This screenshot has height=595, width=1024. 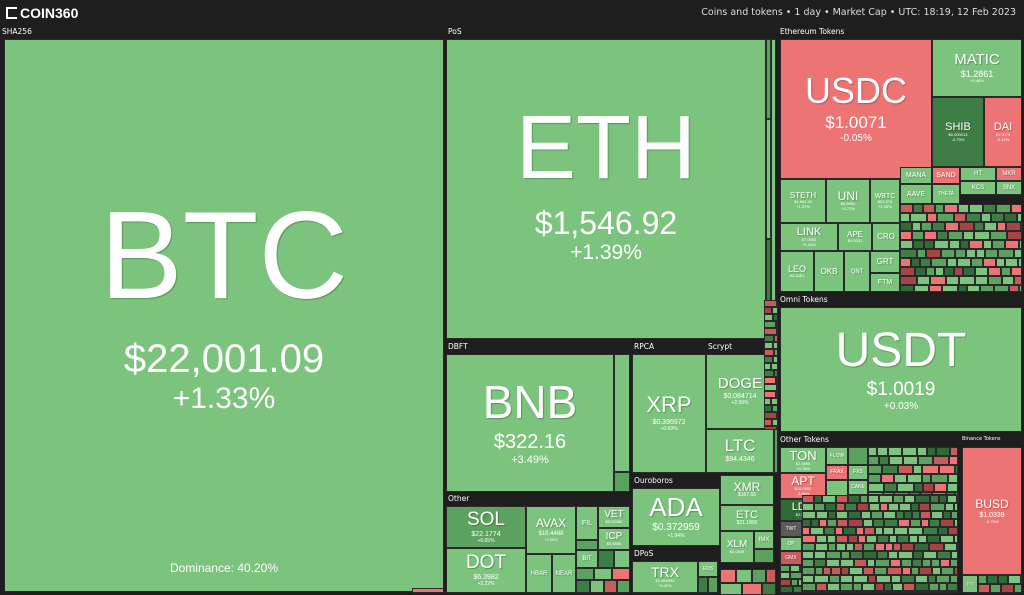 What do you see at coordinates (992, 511) in the screenshot?
I see `coin-tile-busd: BUSD $1.0339 -0.79%` at bounding box center [992, 511].